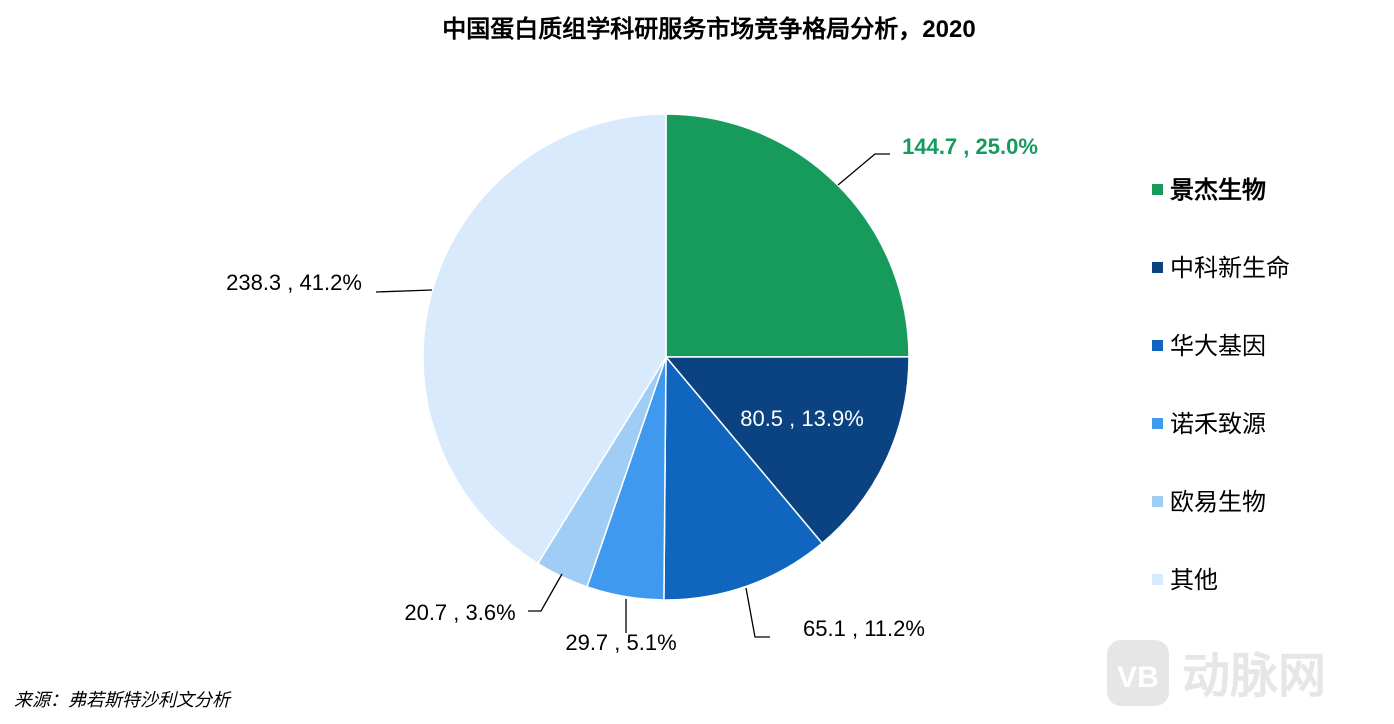  What do you see at coordinates (1218, 346) in the screenshot?
I see `legend-label: 华大基因` at bounding box center [1218, 346].